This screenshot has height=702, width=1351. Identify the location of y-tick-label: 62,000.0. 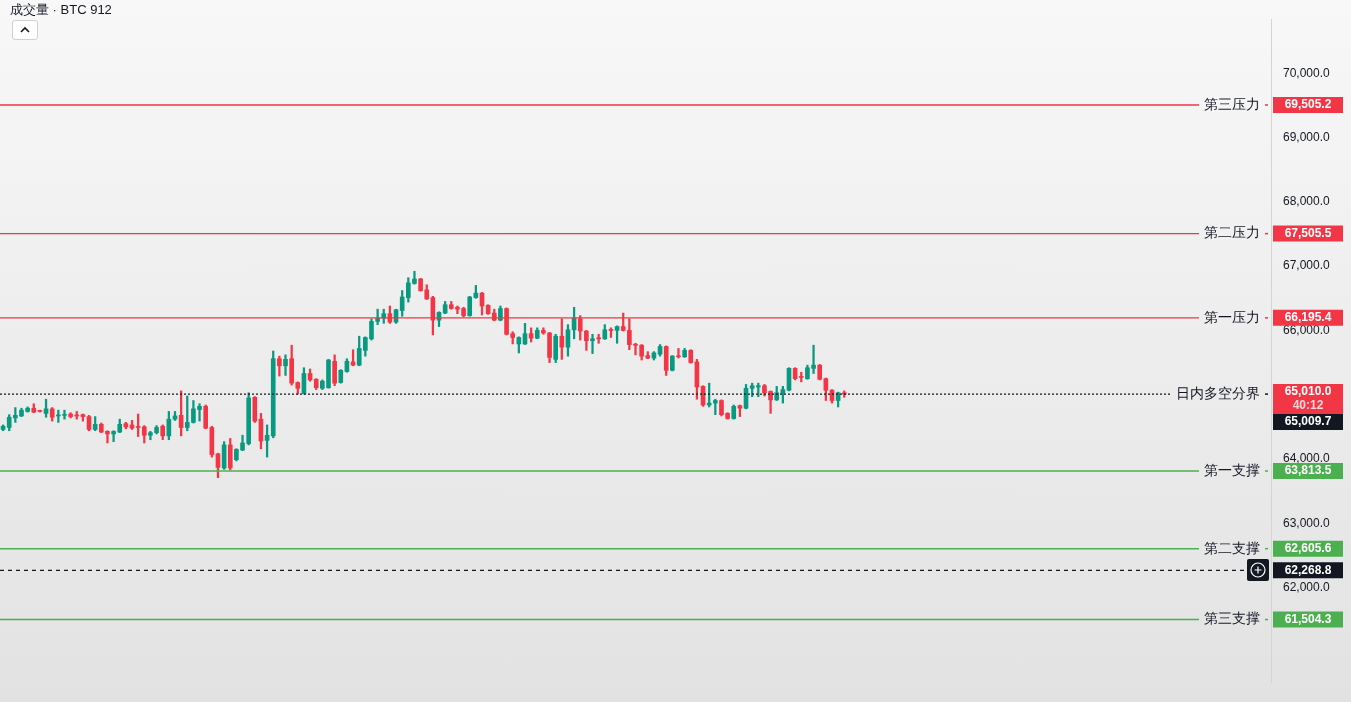
(1307, 586).